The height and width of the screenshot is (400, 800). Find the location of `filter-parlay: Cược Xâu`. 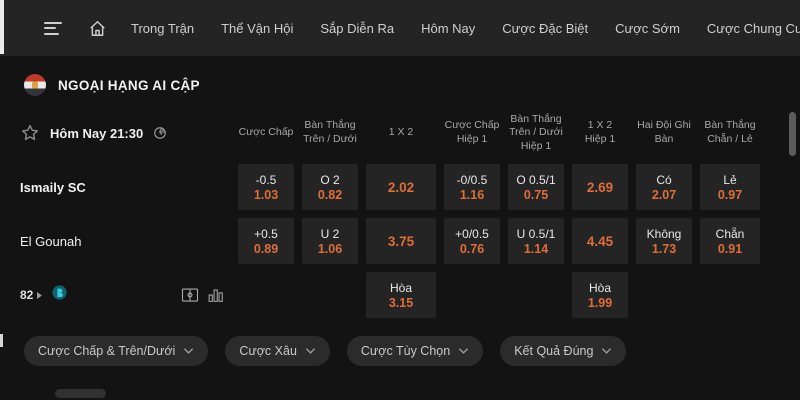

filter-parlay: Cược Xâu is located at coordinates (277, 351).